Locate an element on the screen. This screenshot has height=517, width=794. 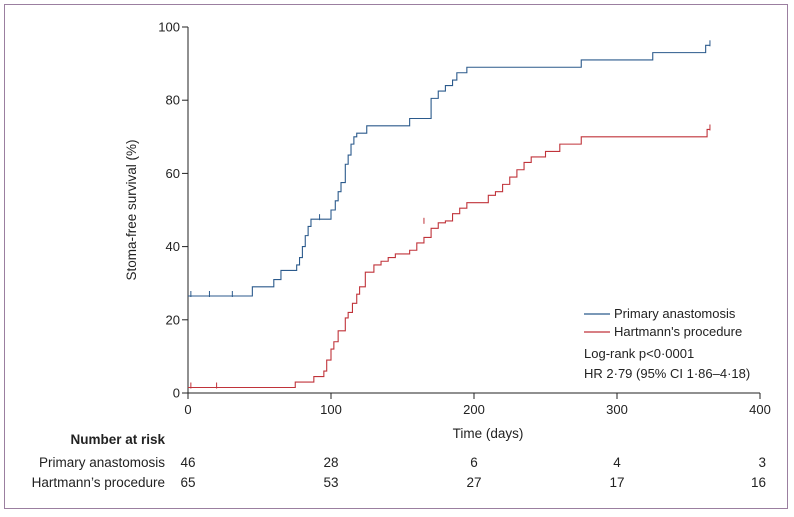
x-tick-label: 100 is located at coordinates (331, 409).